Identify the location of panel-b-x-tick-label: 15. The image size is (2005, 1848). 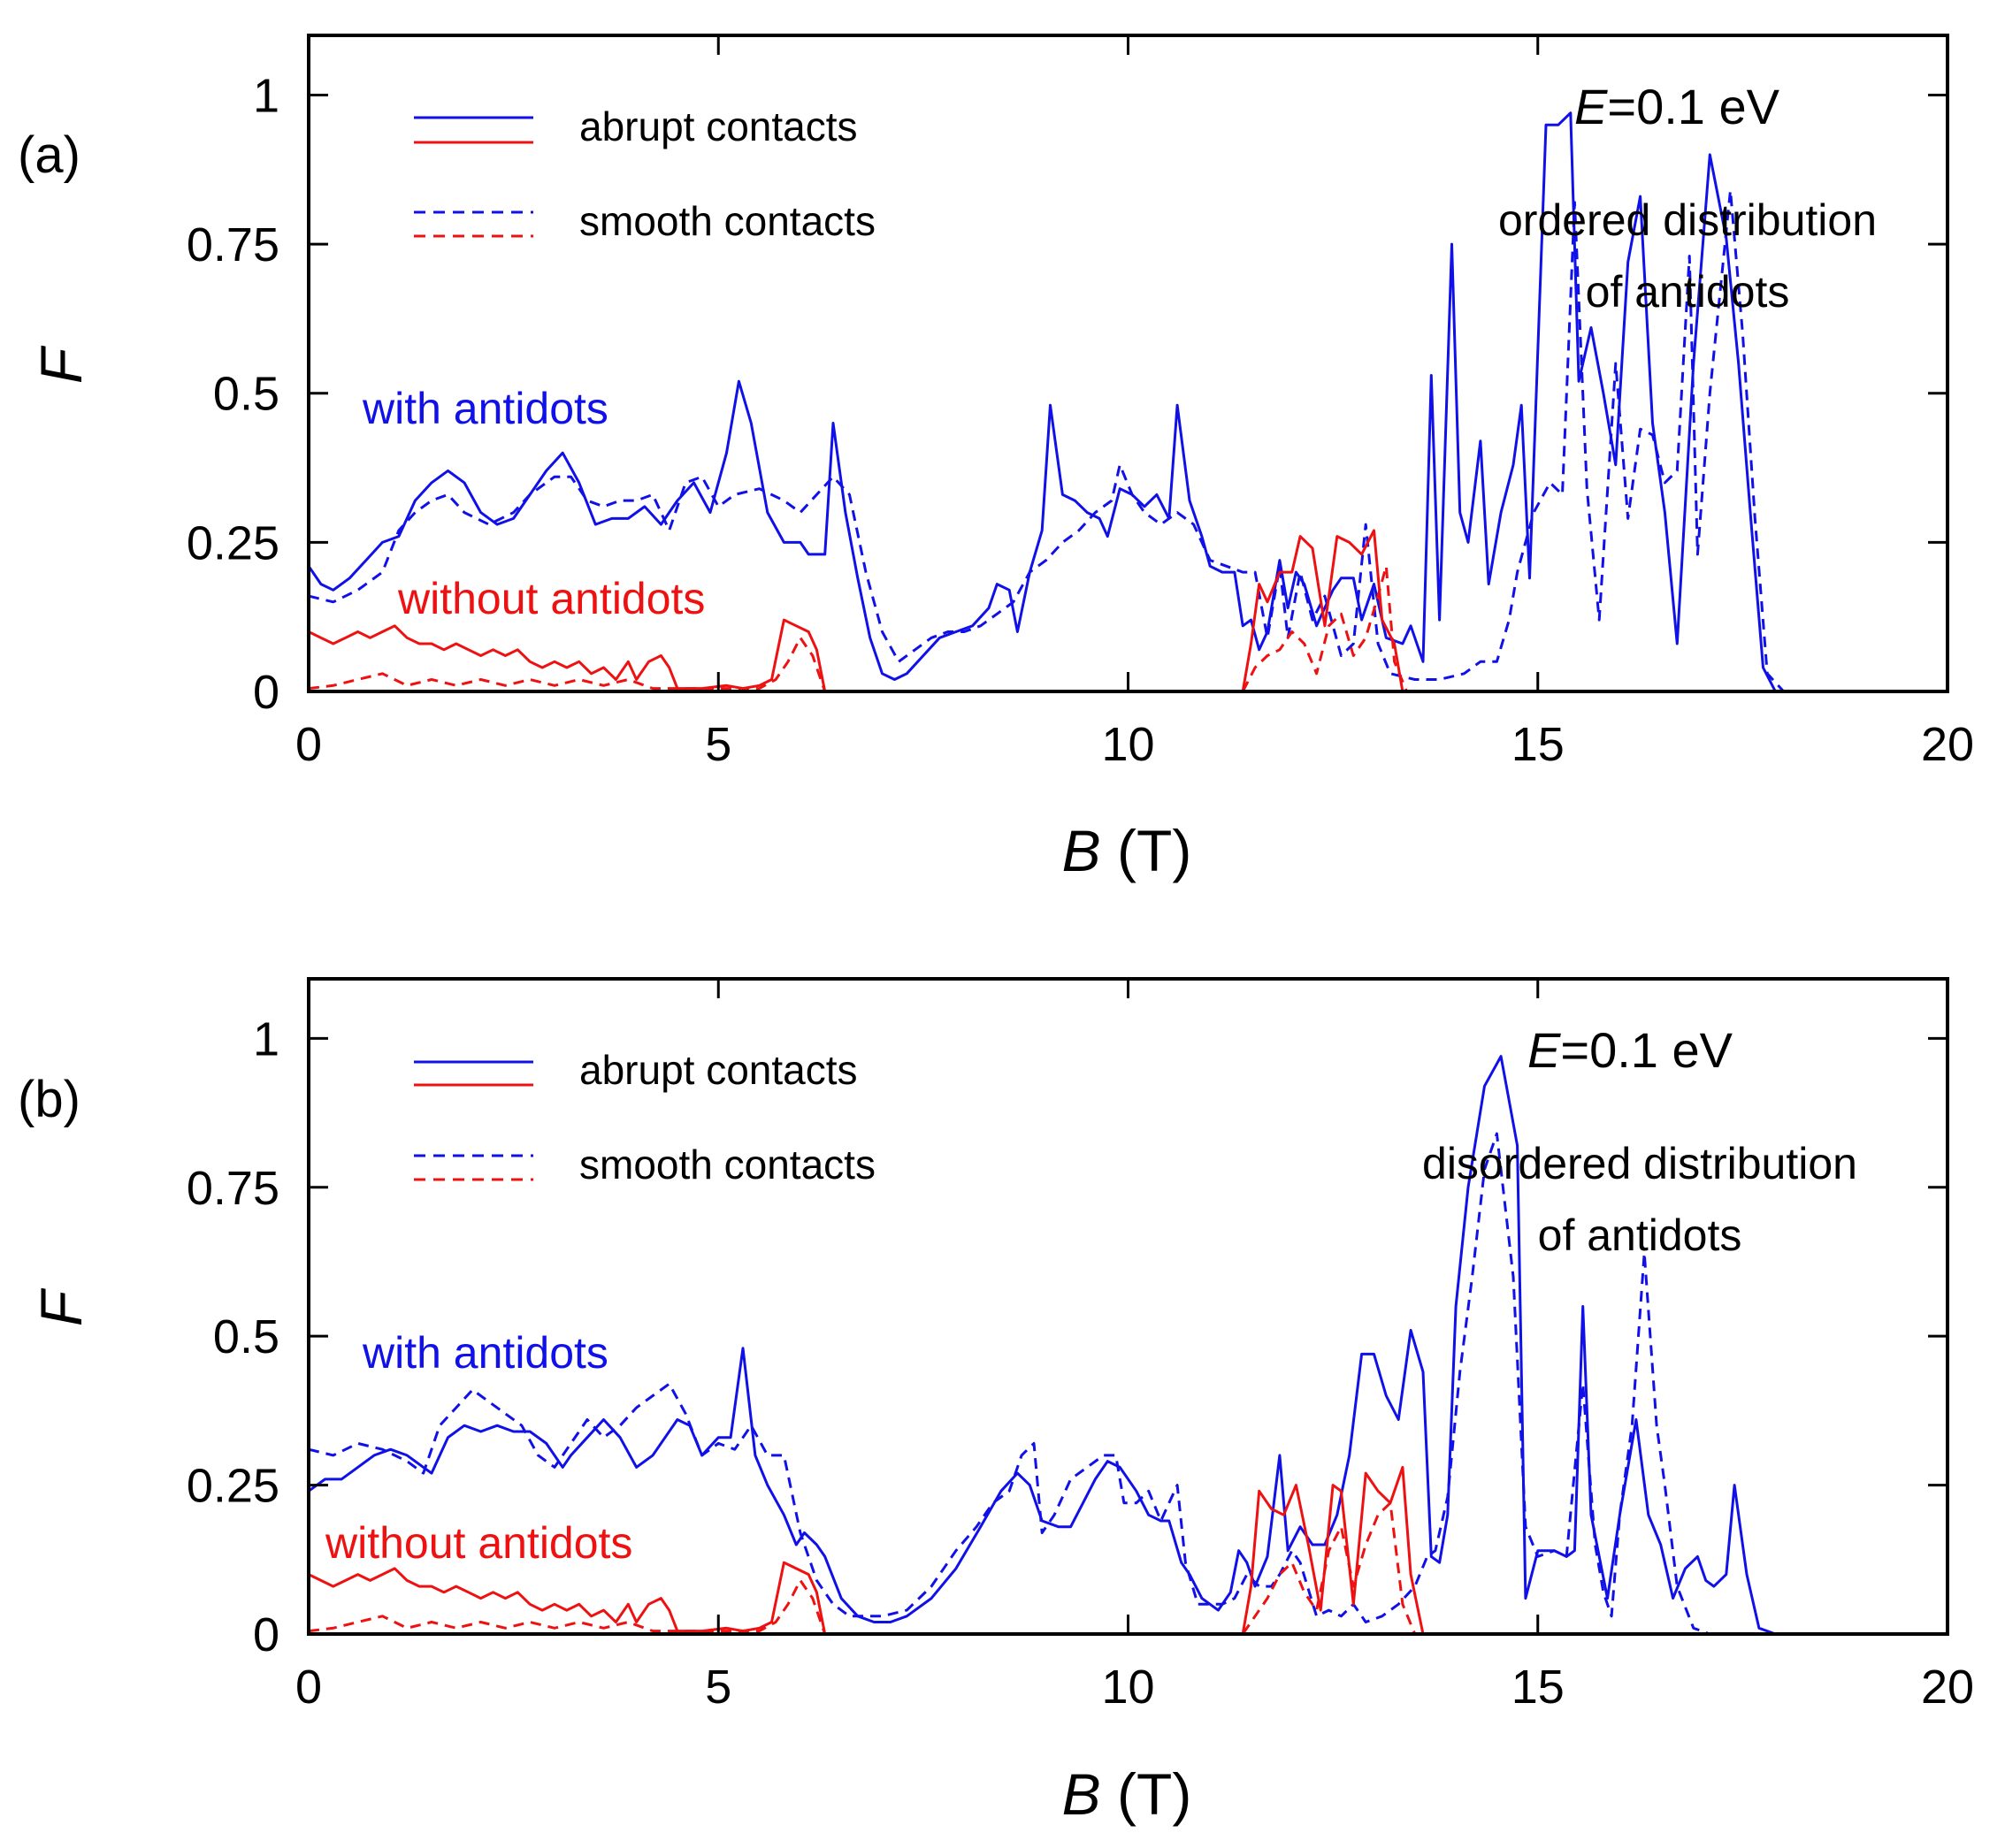
(1538, 1687).